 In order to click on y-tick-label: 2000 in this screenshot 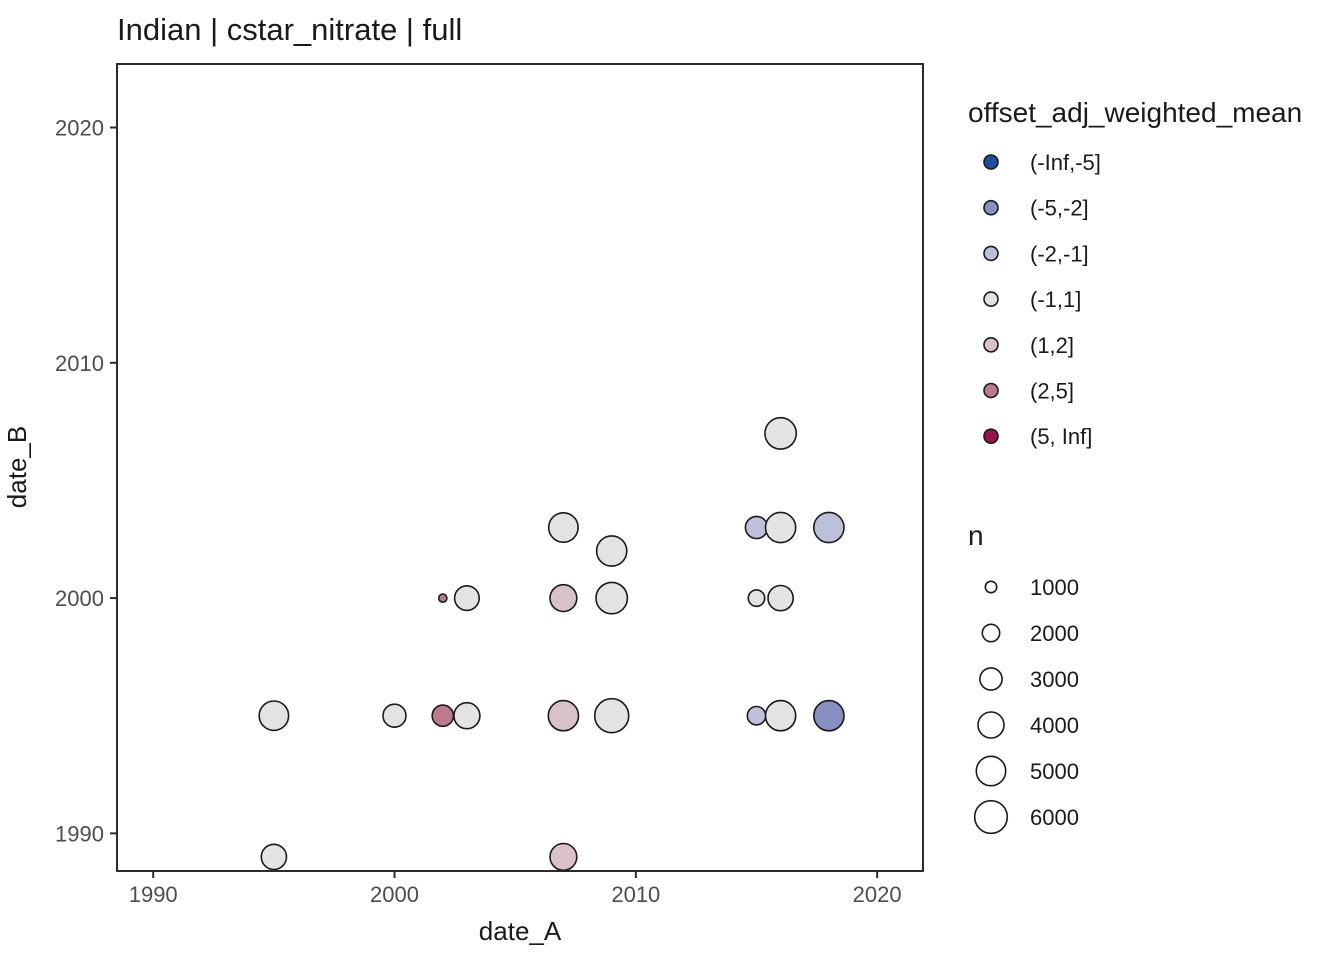, I will do `click(79, 598)`.